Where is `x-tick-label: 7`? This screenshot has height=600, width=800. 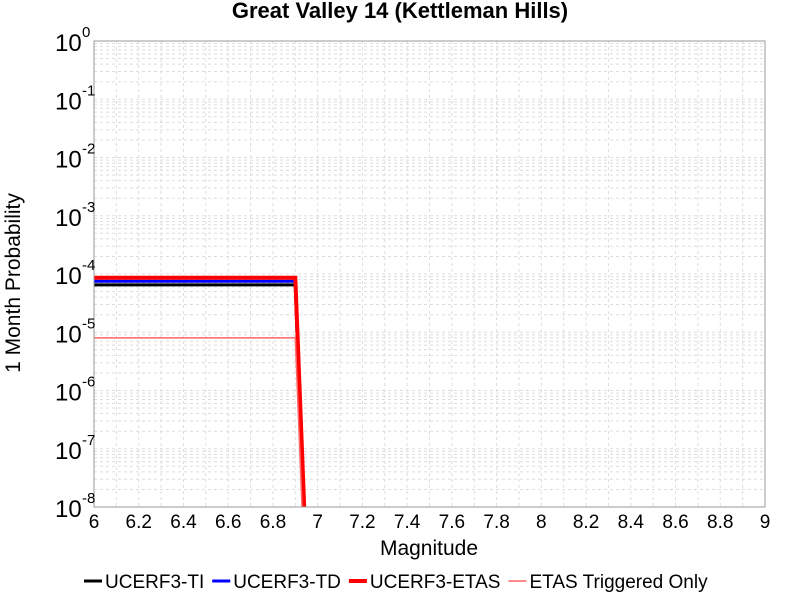
x-tick-label: 7 is located at coordinates (317, 522).